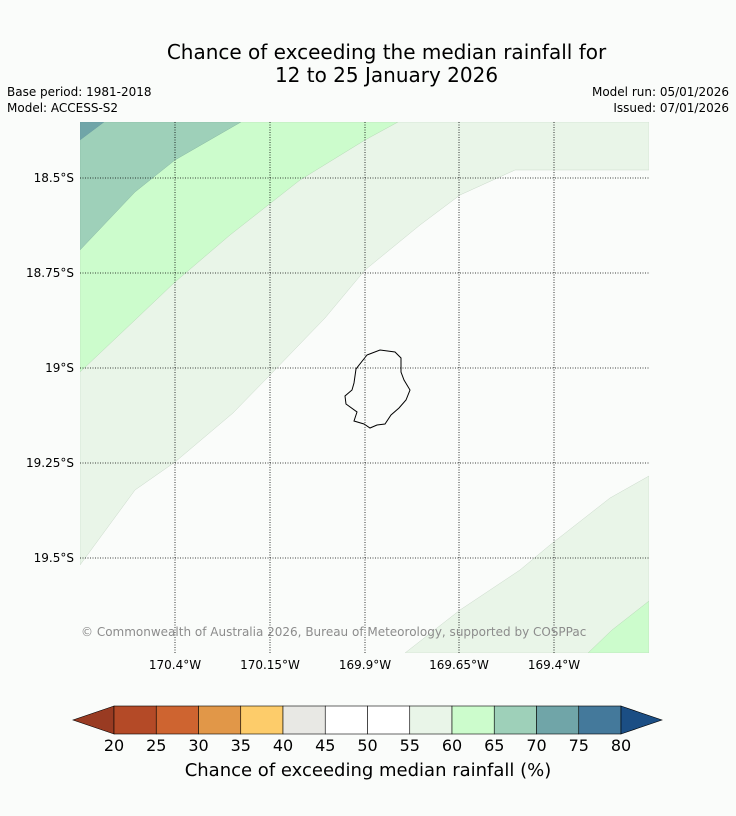 This screenshot has height=816, width=736. Describe the element at coordinates (579, 745) in the screenshot. I see `colorbar-tick-label: 75` at that location.